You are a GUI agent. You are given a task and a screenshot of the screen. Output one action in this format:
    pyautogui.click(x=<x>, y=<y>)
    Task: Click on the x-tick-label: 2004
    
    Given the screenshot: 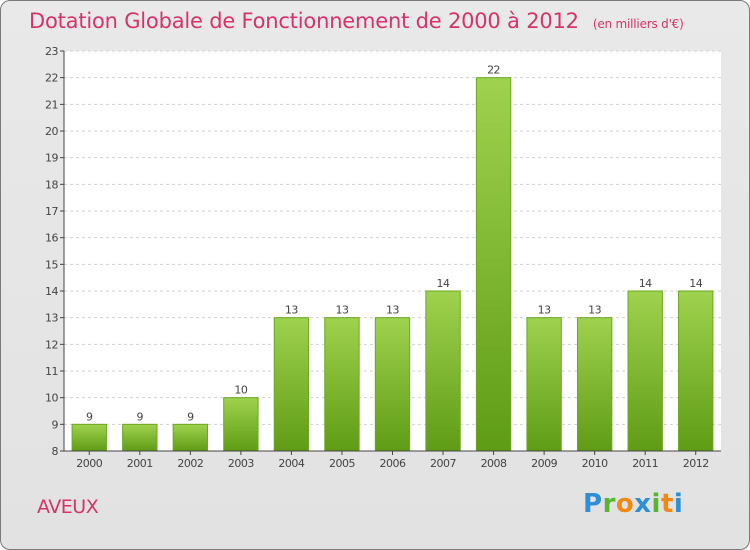 What is the action you would take?
    pyautogui.click(x=291, y=463)
    